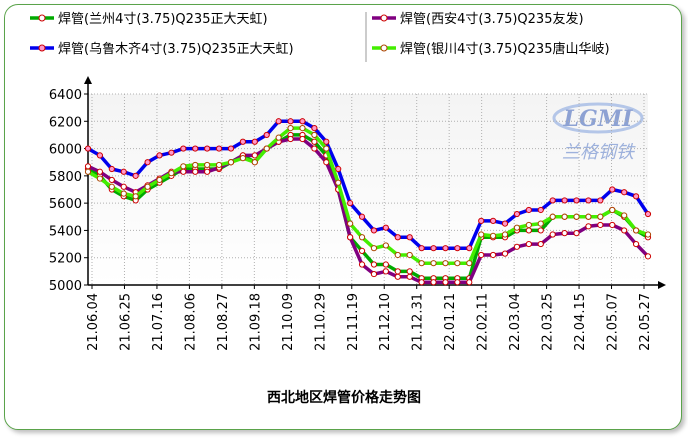  I want to click on legend-label: 焊管(西安4寸(3.75)Q235友发), so click(492, 19).